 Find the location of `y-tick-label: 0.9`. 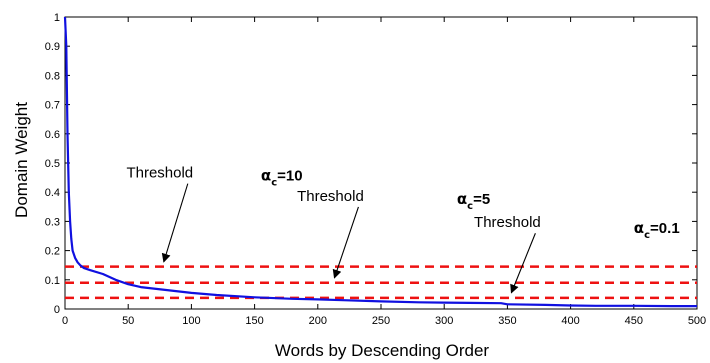

y-tick-label: 0.9 is located at coordinates (52, 47).